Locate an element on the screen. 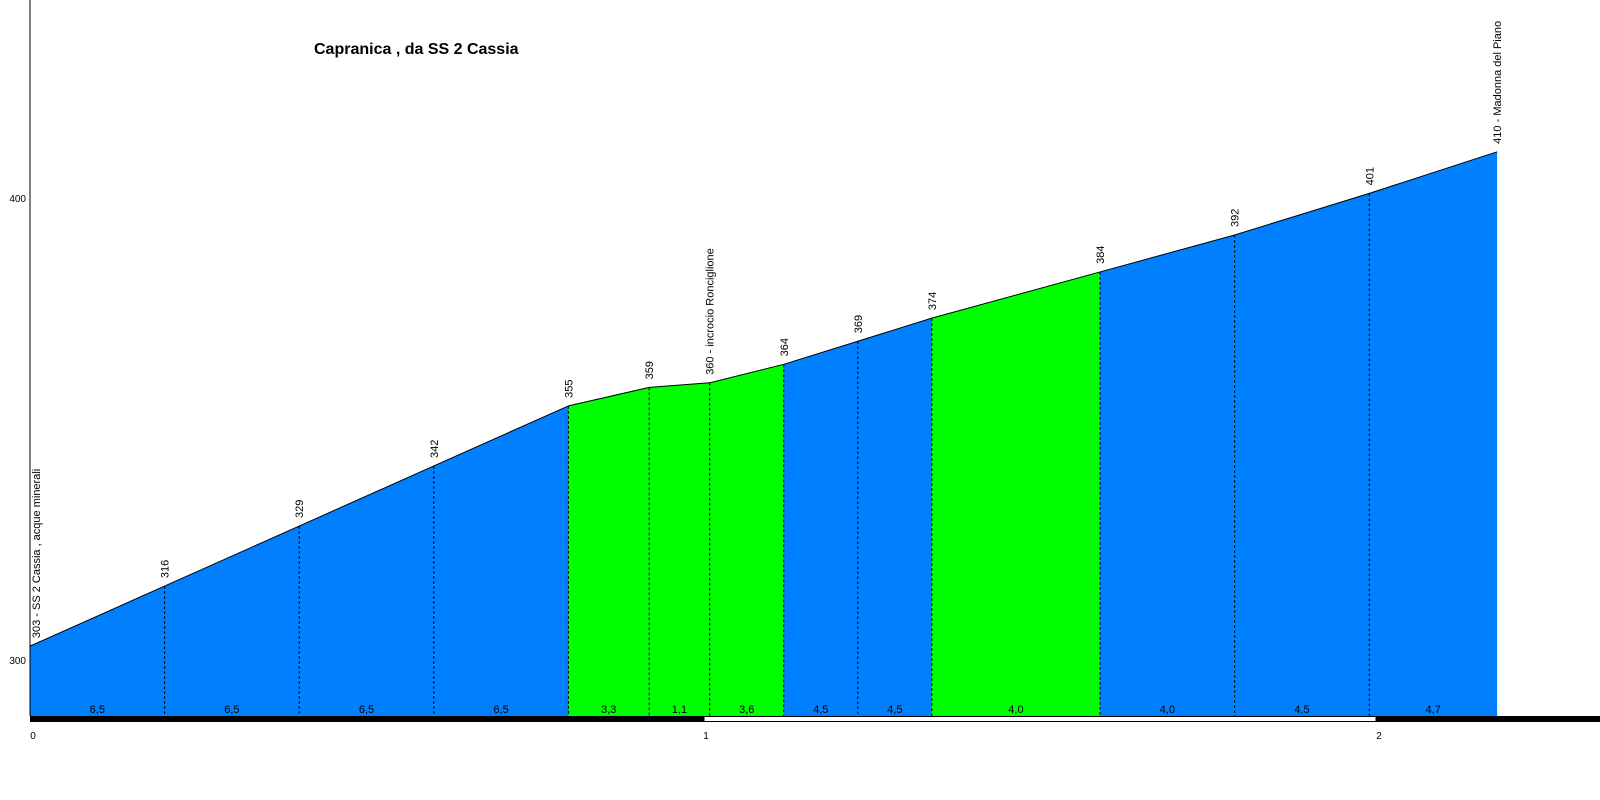 The image size is (1600, 800). x-tick-label: 2 is located at coordinates (1379, 736).